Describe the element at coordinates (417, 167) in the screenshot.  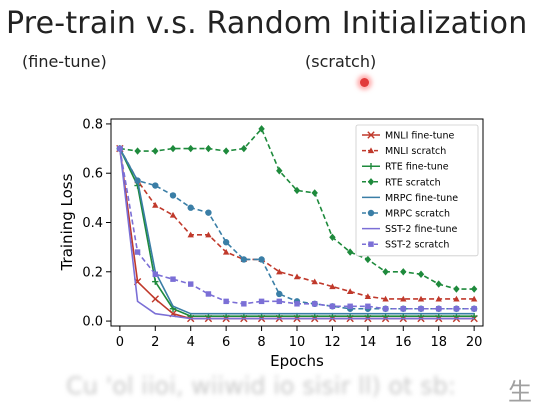
I see `legend-label: RTE fine-tune` at that location.